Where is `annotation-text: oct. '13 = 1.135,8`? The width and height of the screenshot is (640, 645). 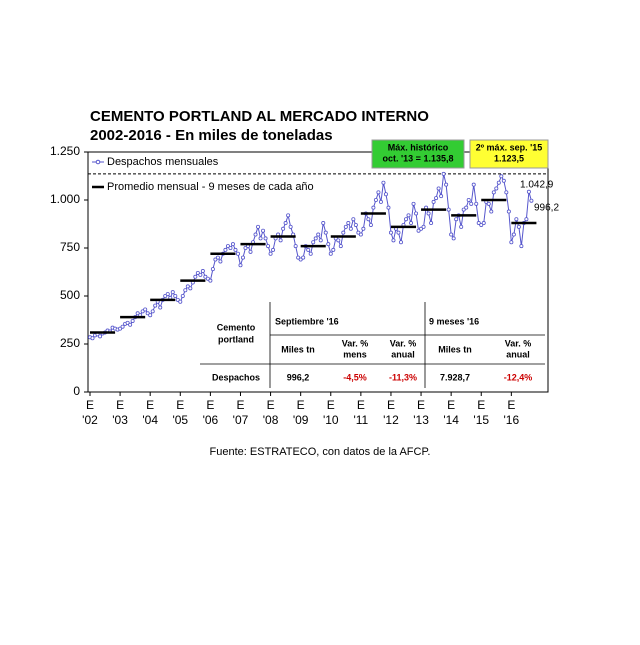 annotation-text: oct. '13 = 1.135,8 is located at coordinates (418, 158).